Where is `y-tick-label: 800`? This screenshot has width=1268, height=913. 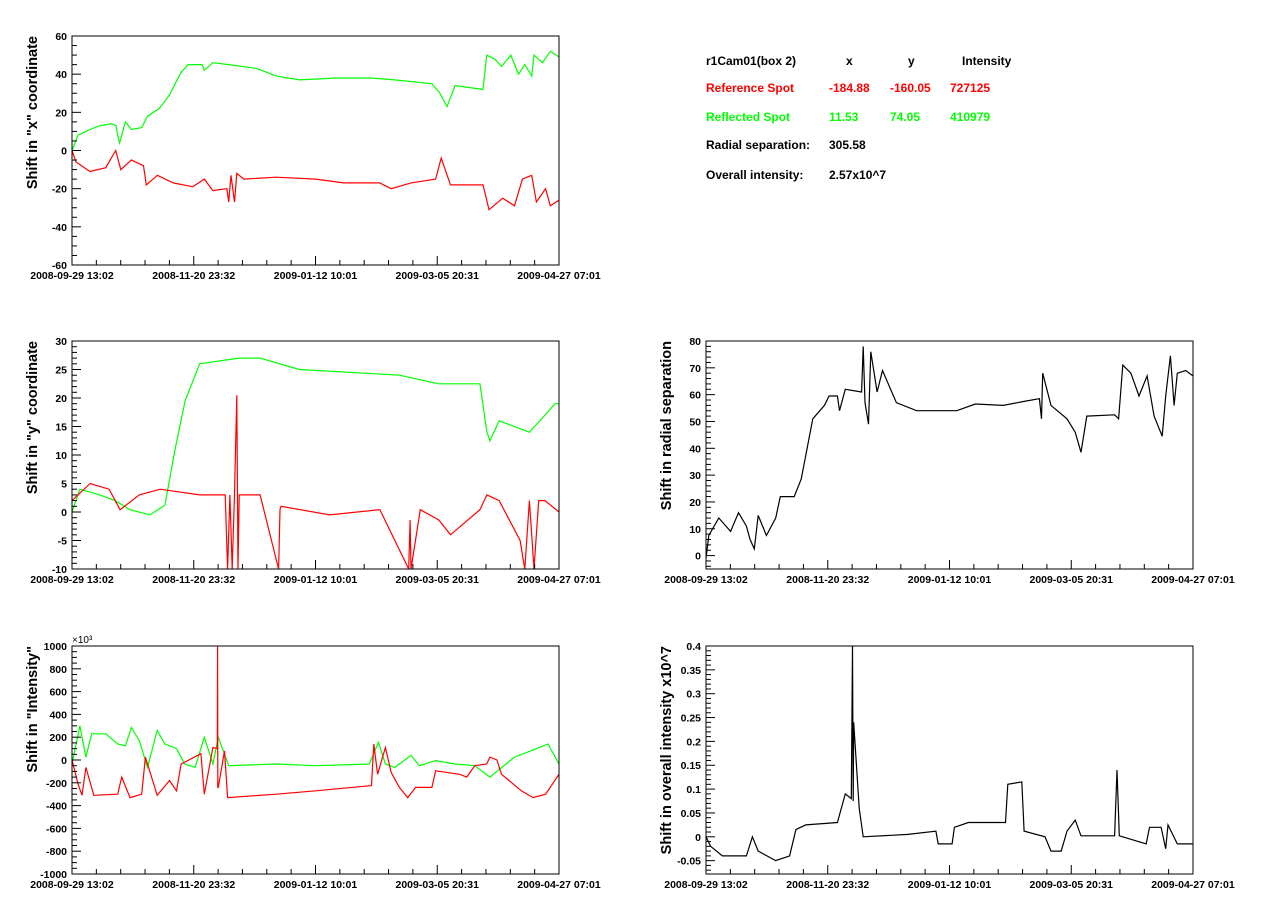 y-tick-label: 800 is located at coordinates (58, 670).